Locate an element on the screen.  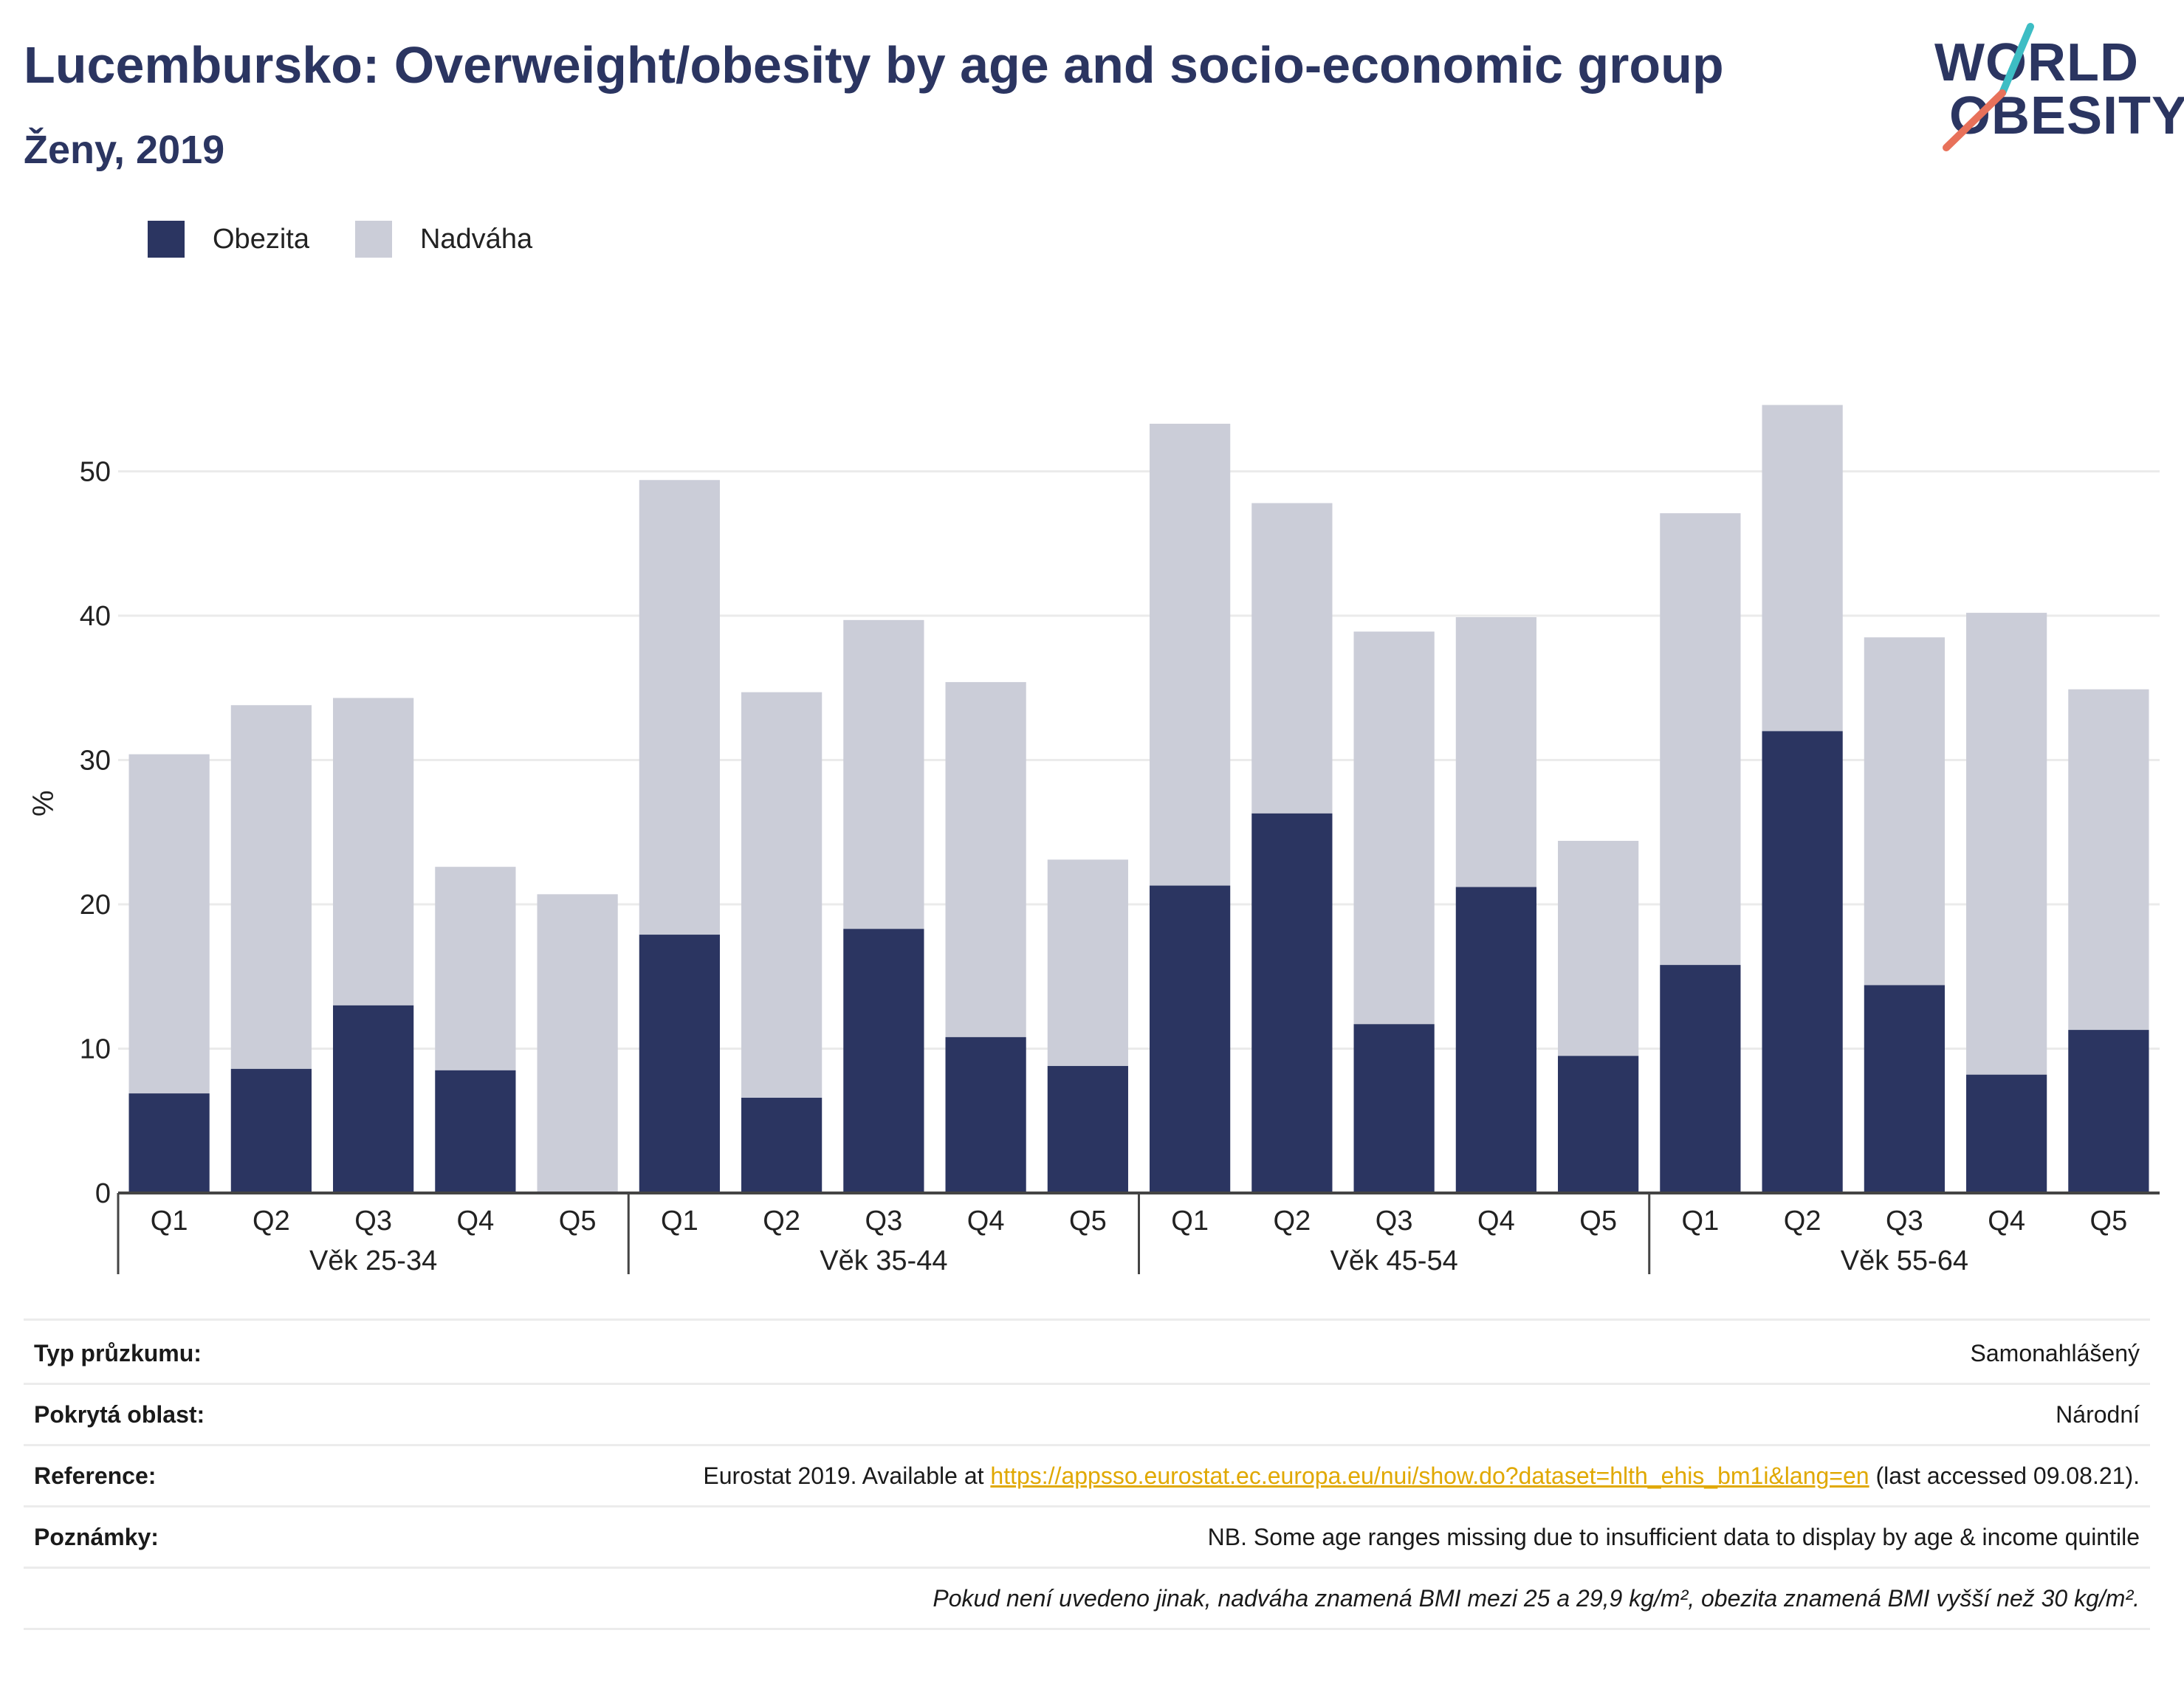
y-tick-label: 20 is located at coordinates (96, 905).